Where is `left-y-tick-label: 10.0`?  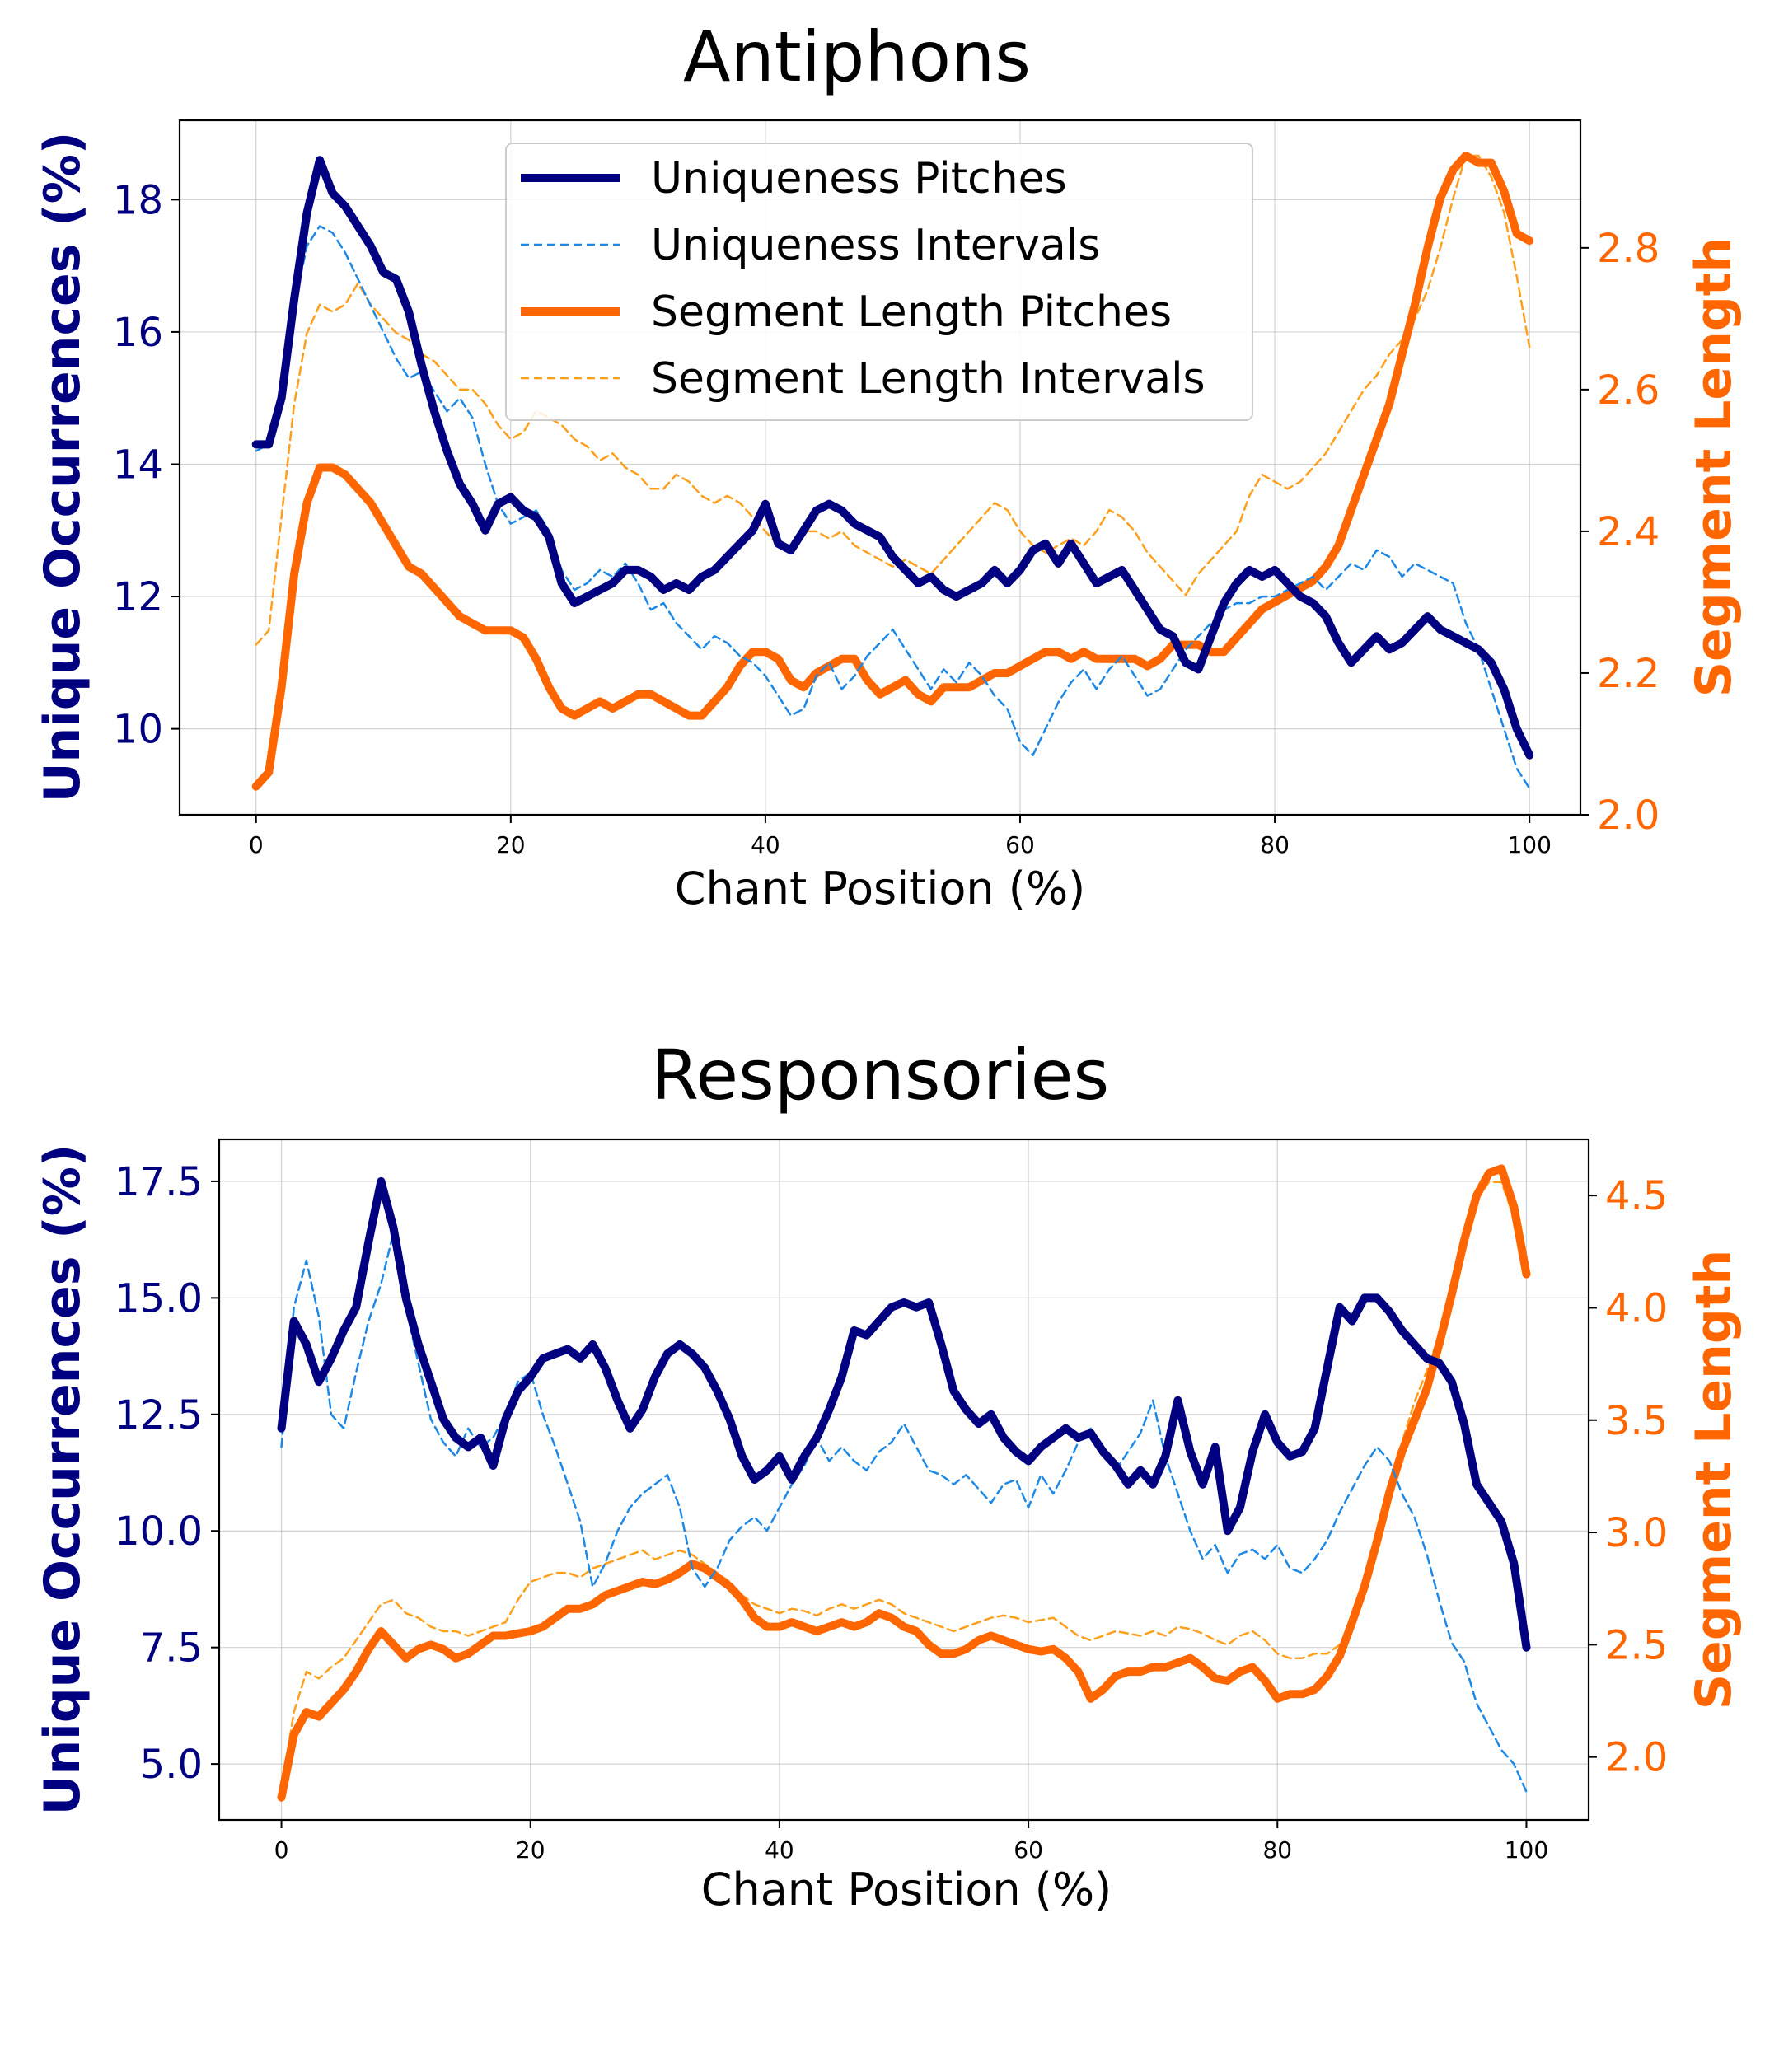
left-y-tick-label: 10.0 is located at coordinates (159, 1531).